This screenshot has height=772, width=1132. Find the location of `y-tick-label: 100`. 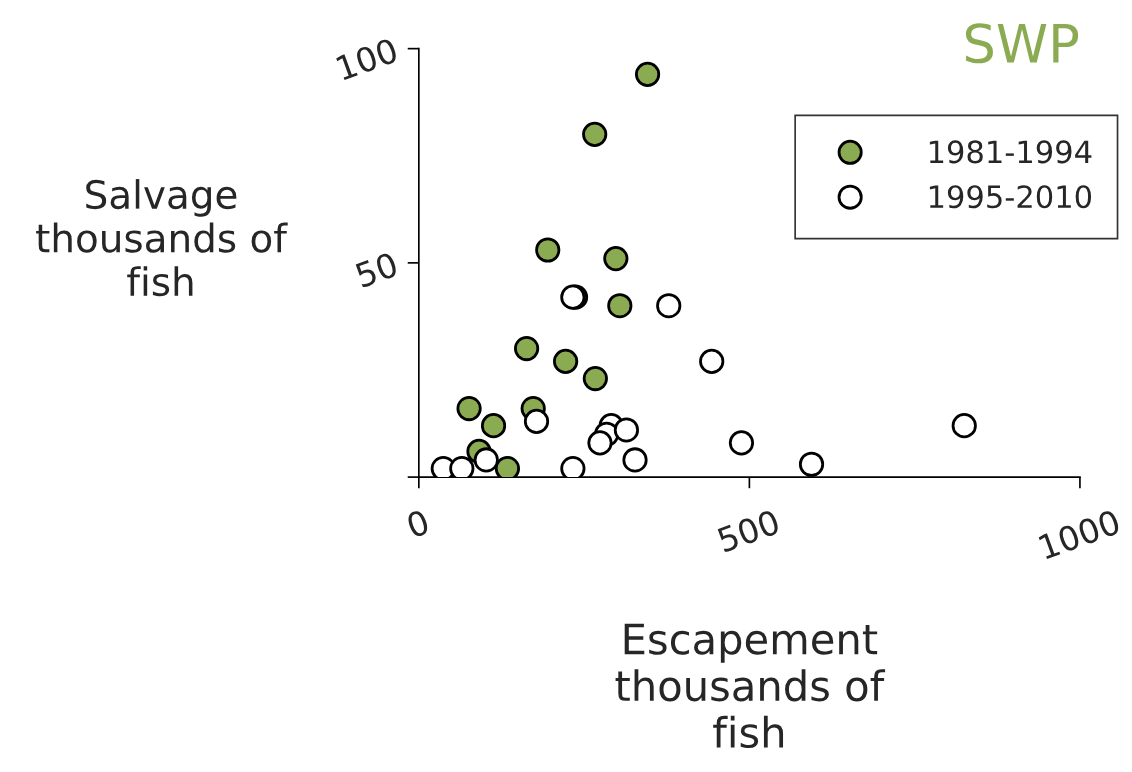

y-tick-label: 100 is located at coordinates (367, 59).